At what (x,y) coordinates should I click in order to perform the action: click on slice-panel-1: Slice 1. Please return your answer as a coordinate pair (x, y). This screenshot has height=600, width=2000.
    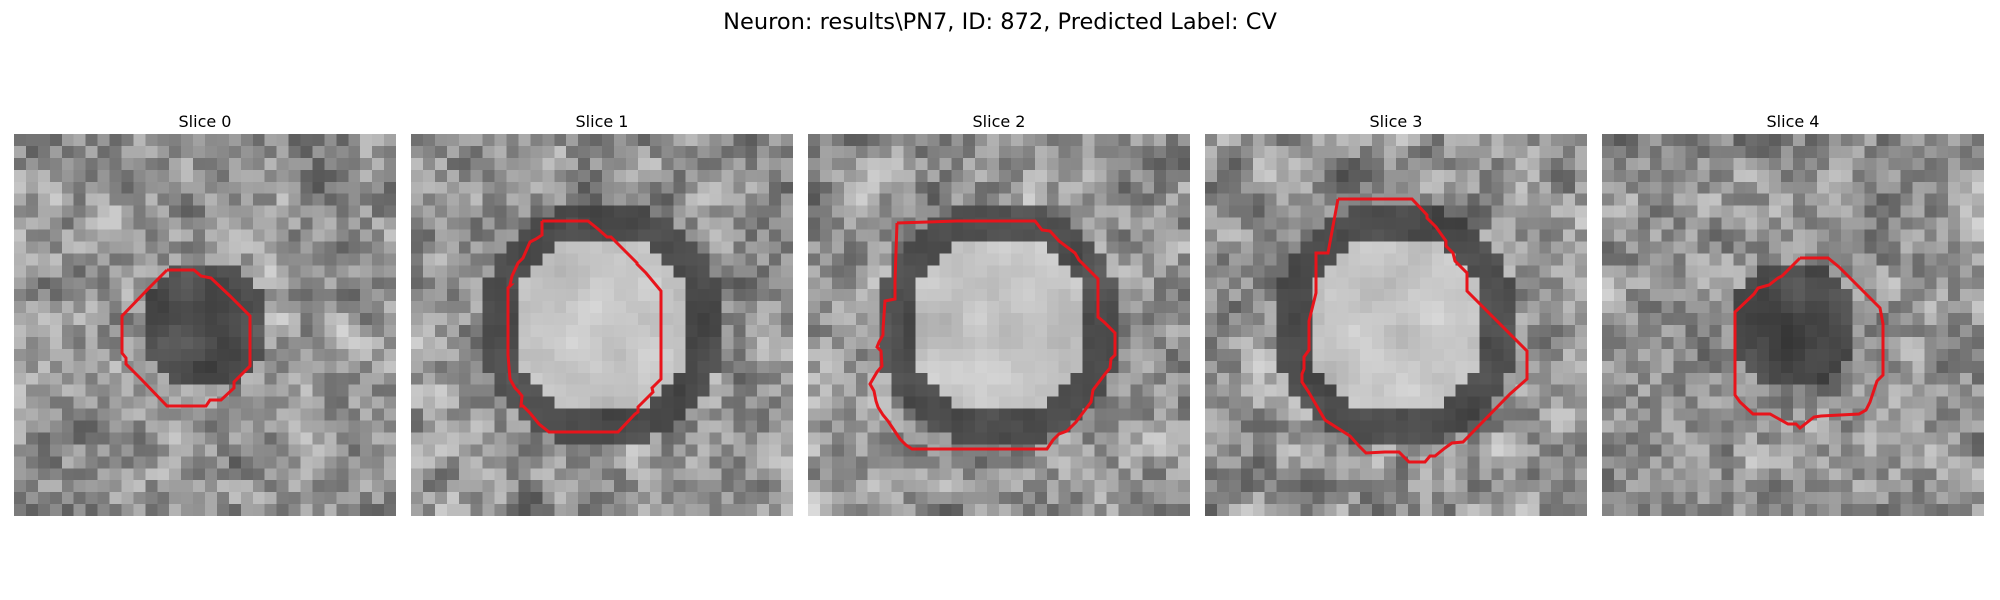
    Looking at the image, I should click on (602, 324).